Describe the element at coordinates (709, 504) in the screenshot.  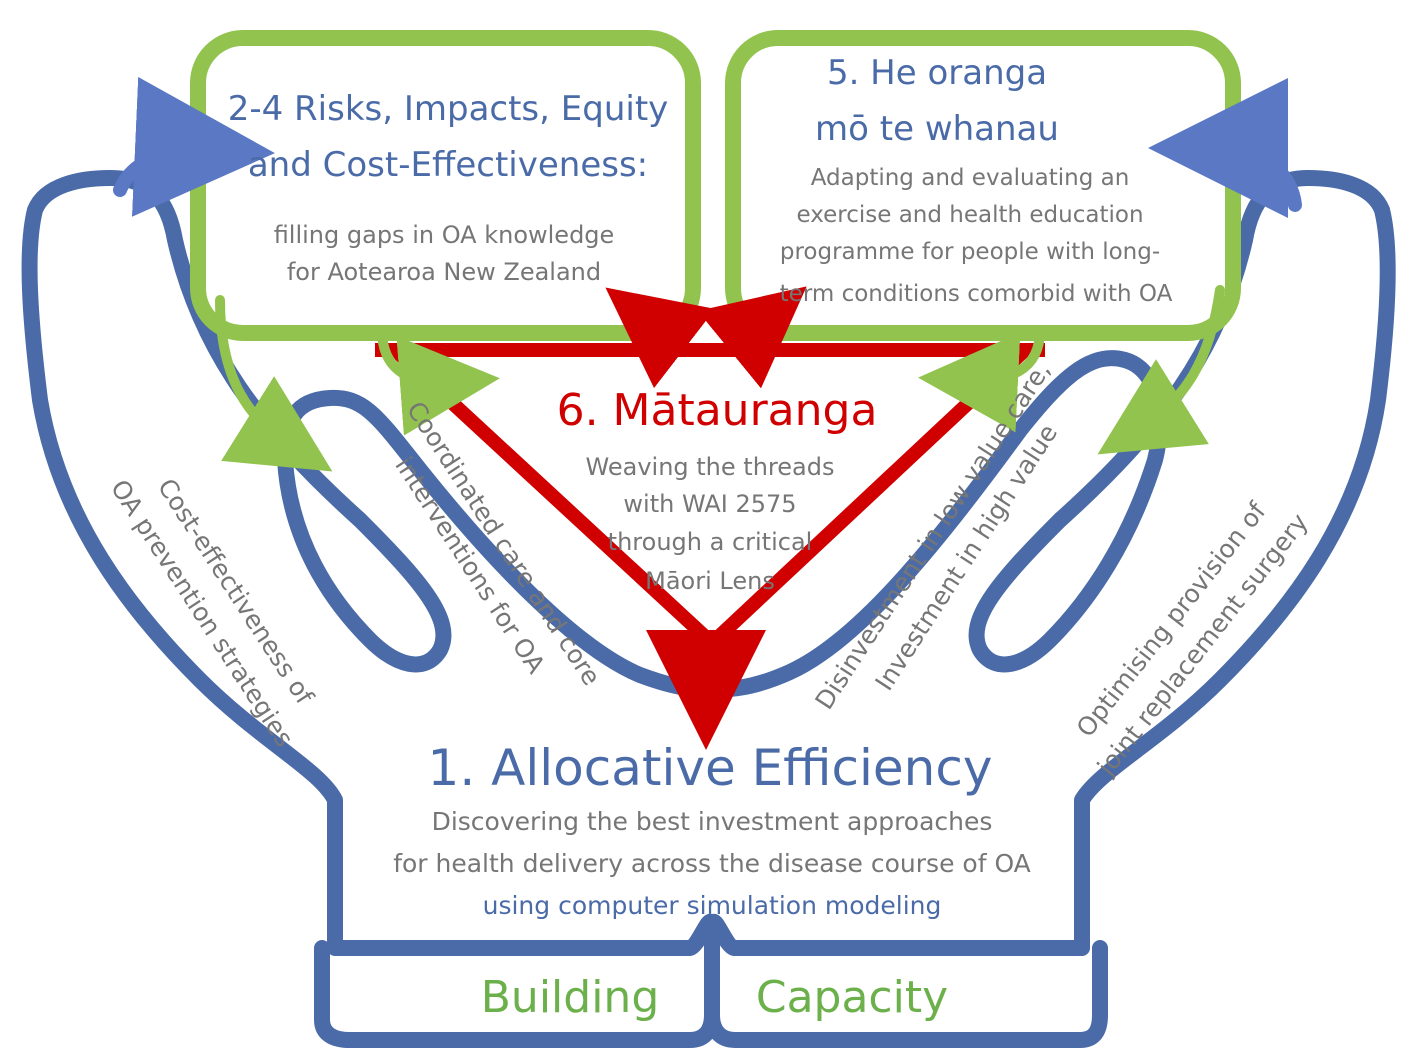
I see `triangle-desc-line-2: with WAI 2575` at that location.